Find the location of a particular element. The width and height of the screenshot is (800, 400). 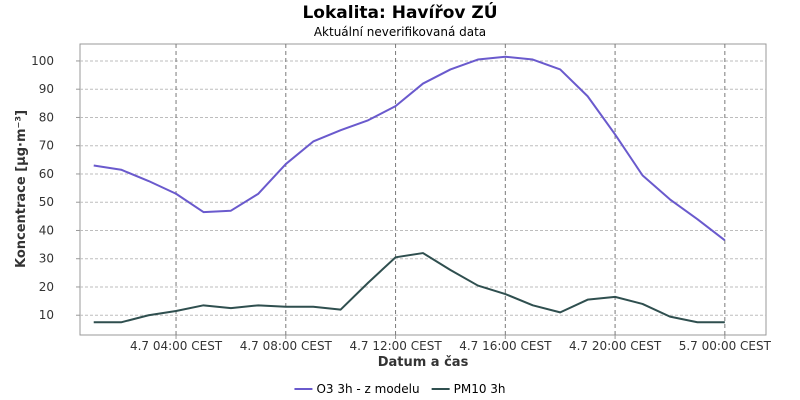

x-tick-label: 4.7 20:00 CEST is located at coordinates (615, 346).